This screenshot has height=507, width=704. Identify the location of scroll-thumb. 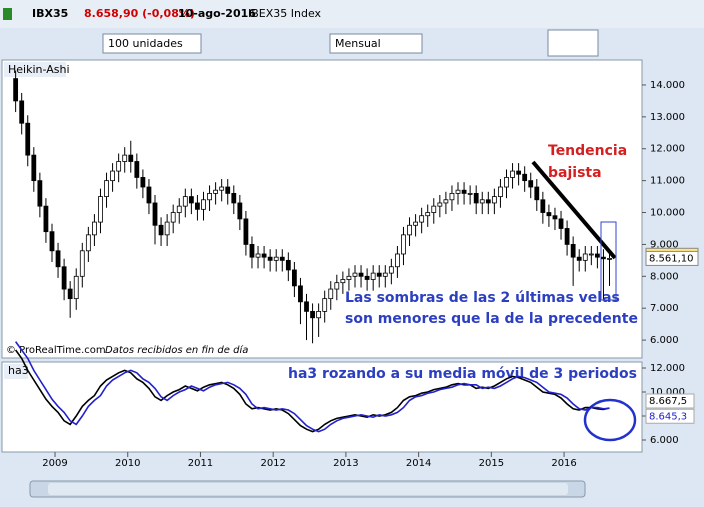
(308, 489).